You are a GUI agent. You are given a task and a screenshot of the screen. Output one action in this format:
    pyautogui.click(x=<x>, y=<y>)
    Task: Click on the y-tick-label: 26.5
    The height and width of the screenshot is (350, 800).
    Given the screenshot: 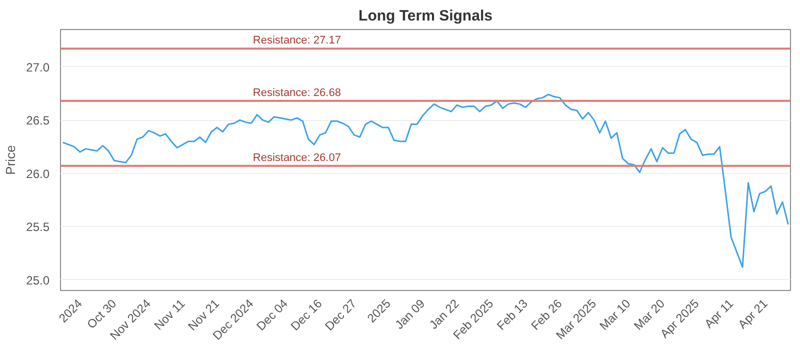 What is the action you would take?
    pyautogui.click(x=38, y=121)
    